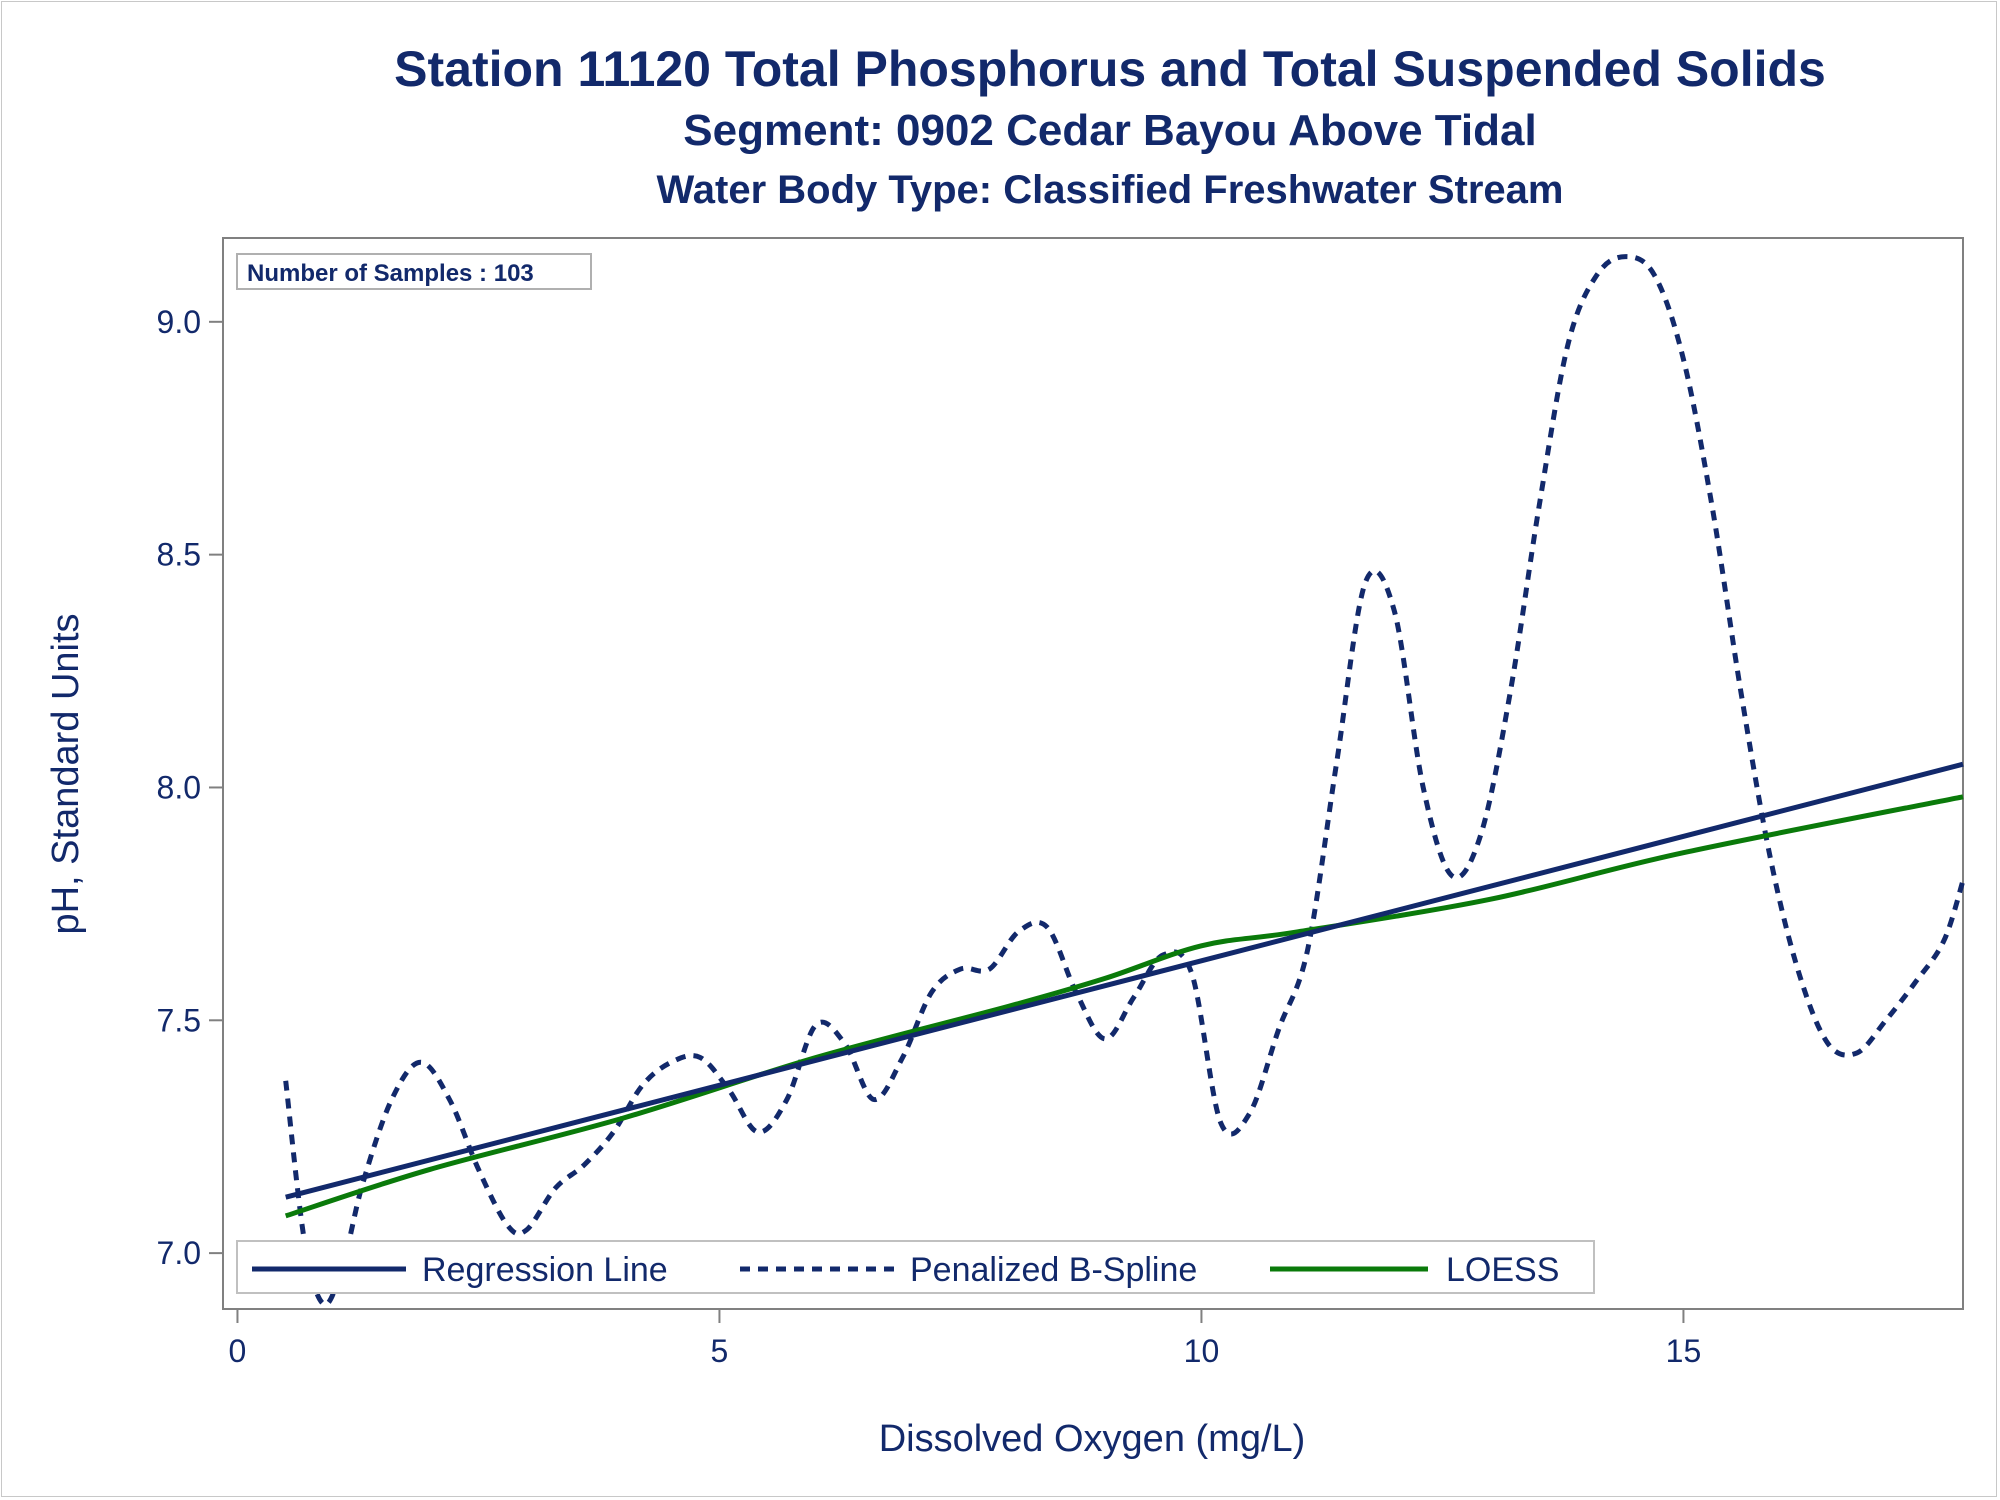  I want to click on chart-subtitle-segment: Segment: 0902 Cedar Bayou Above Tidal, so click(1110, 130).